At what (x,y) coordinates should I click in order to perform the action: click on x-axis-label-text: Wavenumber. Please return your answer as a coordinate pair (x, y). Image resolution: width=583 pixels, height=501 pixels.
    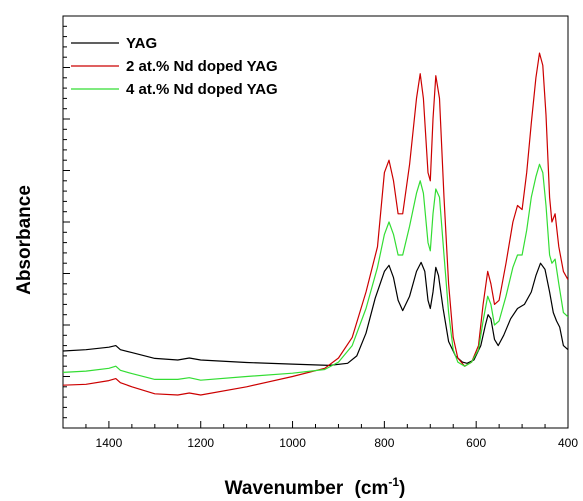
    Looking at the image, I should click on (284, 488).